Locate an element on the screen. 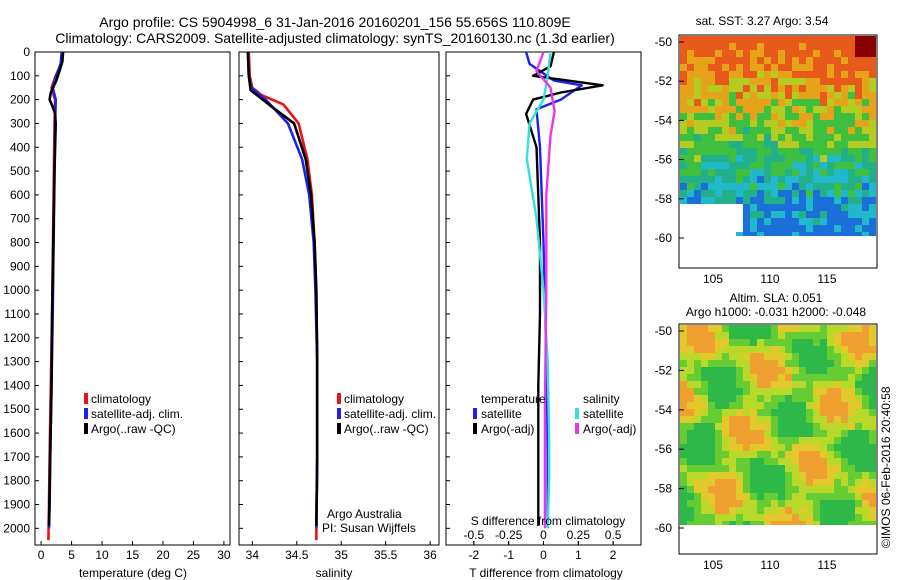 The image size is (900, 580). depth-tick-label: 1700 is located at coordinates (16, 457).